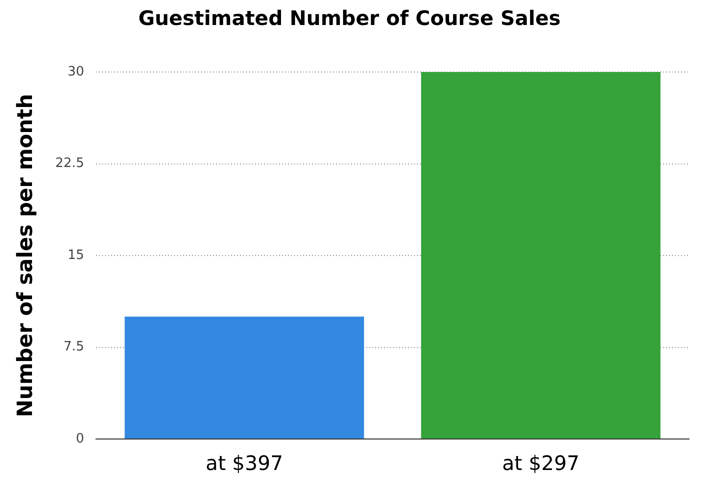 The height and width of the screenshot is (503, 707). I want to click on x-tick-label: at $297, so click(541, 463).